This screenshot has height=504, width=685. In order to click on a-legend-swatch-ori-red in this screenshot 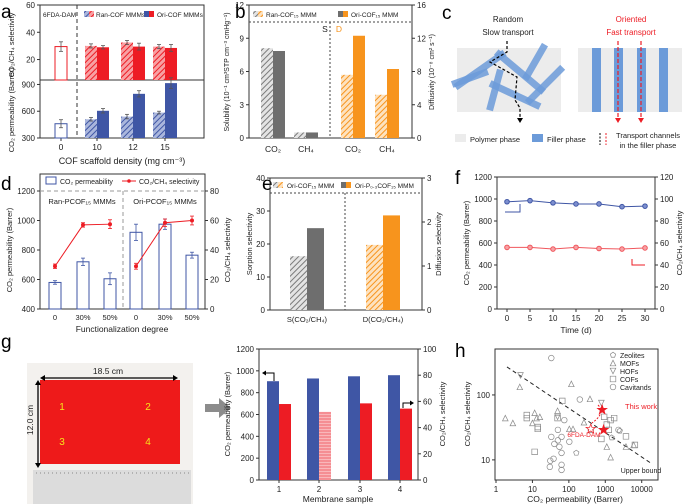, I will do `click(151, 14)`.